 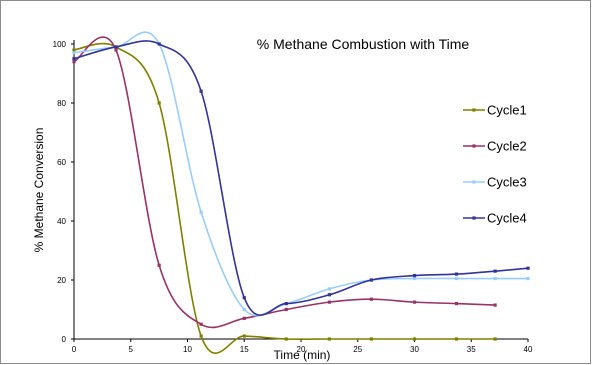 I want to click on legend-label: Cycle3, so click(x=507, y=182).